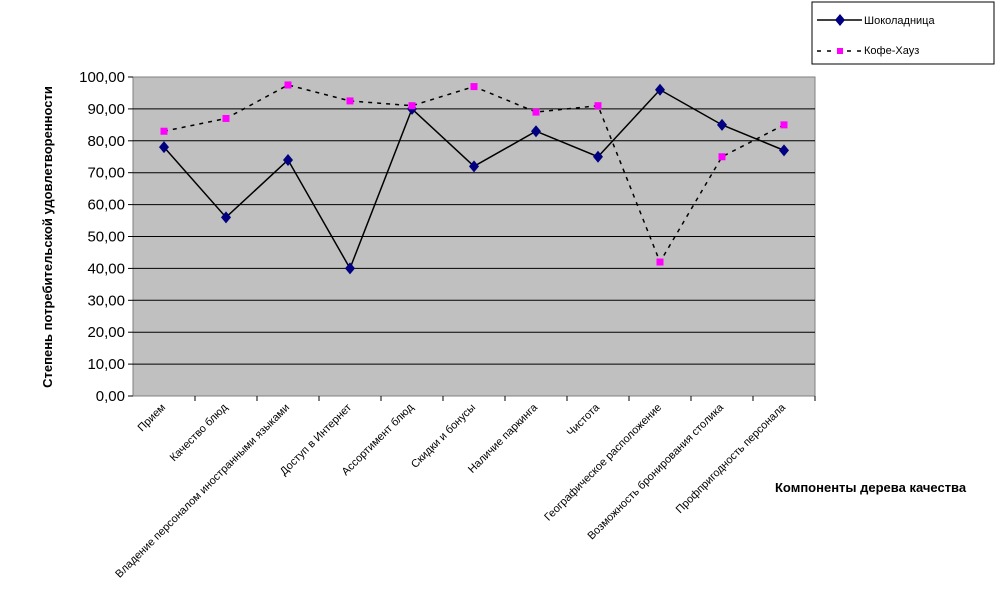 Image resolution: width=997 pixels, height=600 pixels. I want to click on legend: Шоколадница Кофе-Хауз, so click(903, 33).